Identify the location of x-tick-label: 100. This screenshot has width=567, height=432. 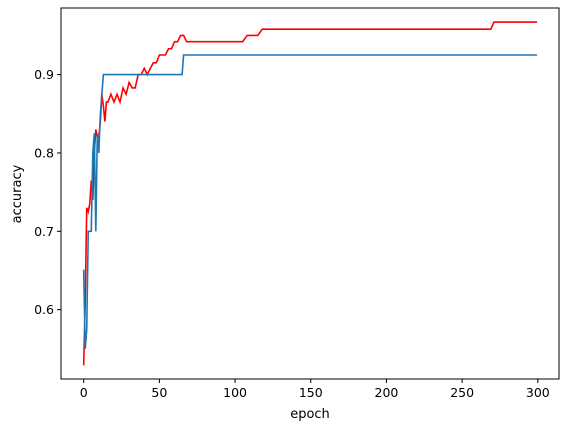
(235, 392).